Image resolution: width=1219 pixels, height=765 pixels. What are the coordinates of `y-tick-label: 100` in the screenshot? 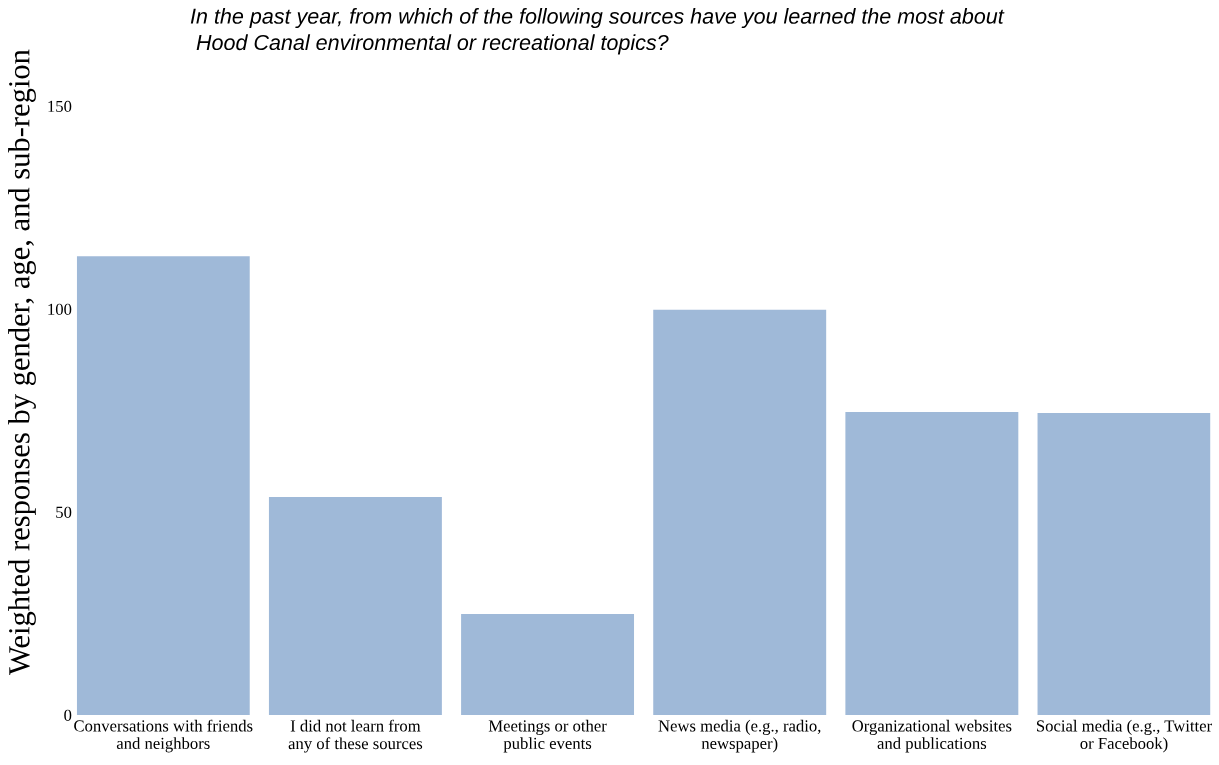 It's located at (60, 309).